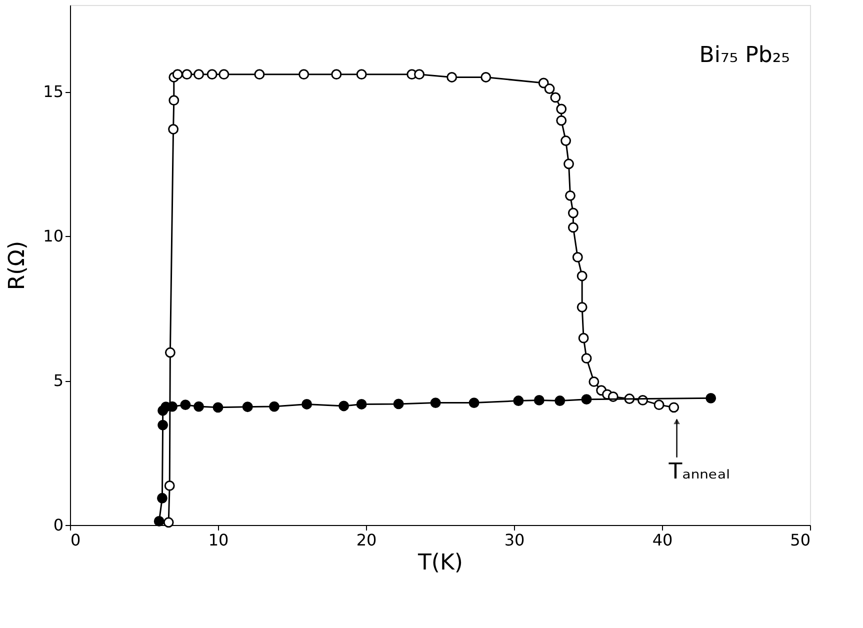  I want to click on y-tick-label: 10, so click(53, 236).